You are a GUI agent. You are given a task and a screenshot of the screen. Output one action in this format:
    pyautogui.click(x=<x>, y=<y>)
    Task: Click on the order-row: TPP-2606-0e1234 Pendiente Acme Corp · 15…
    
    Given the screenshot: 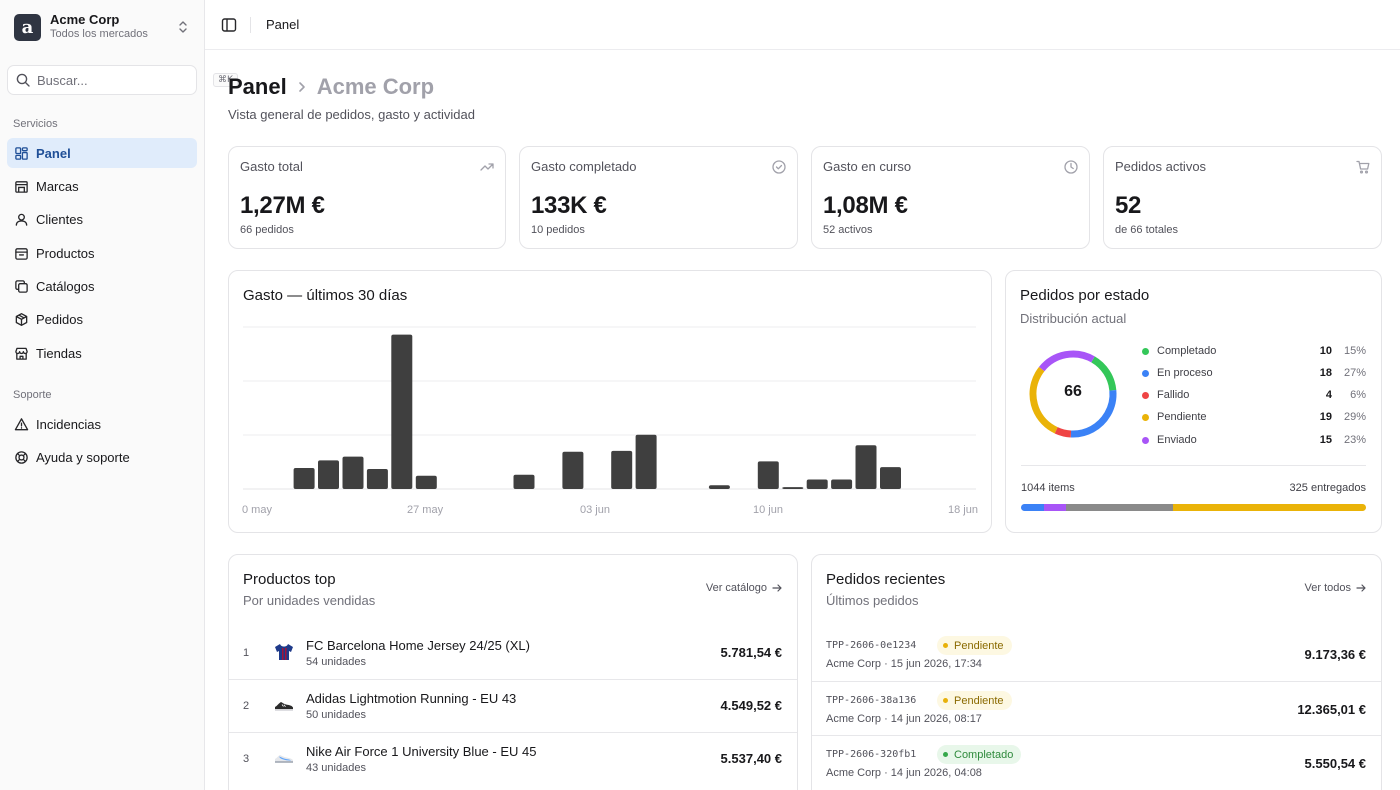 What is the action you would take?
    pyautogui.click(x=1096, y=654)
    